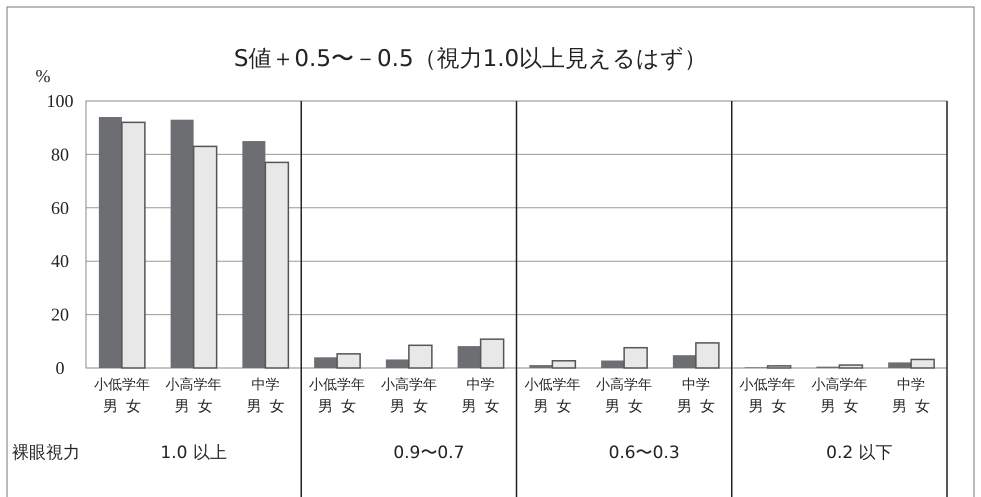 The height and width of the screenshot is (497, 981). Describe the element at coordinates (60, 261) in the screenshot. I see `y-tick-label: 40` at that location.